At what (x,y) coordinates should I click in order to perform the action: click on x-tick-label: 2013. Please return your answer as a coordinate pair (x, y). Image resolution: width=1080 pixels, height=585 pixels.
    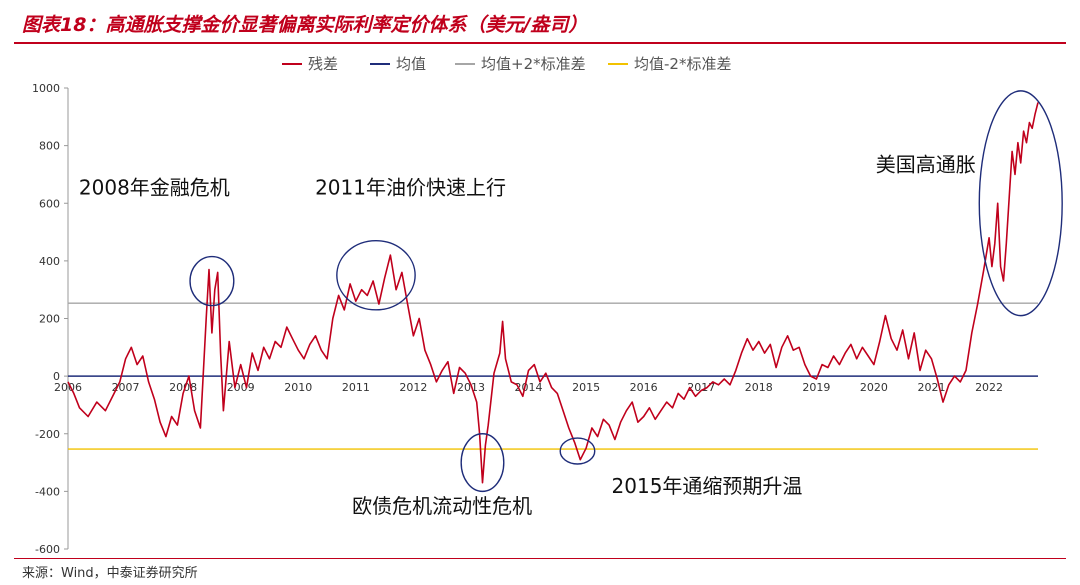
    Looking at the image, I should click on (471, 387).